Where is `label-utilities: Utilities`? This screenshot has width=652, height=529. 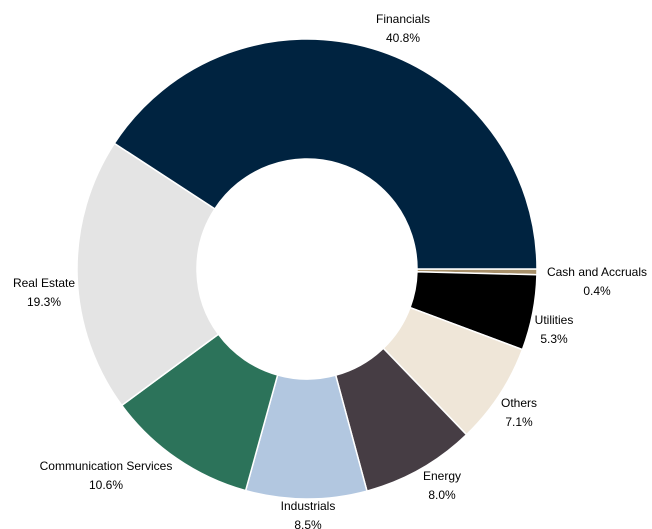 label-utilities: Utilities is located at coordinates (554, 320).